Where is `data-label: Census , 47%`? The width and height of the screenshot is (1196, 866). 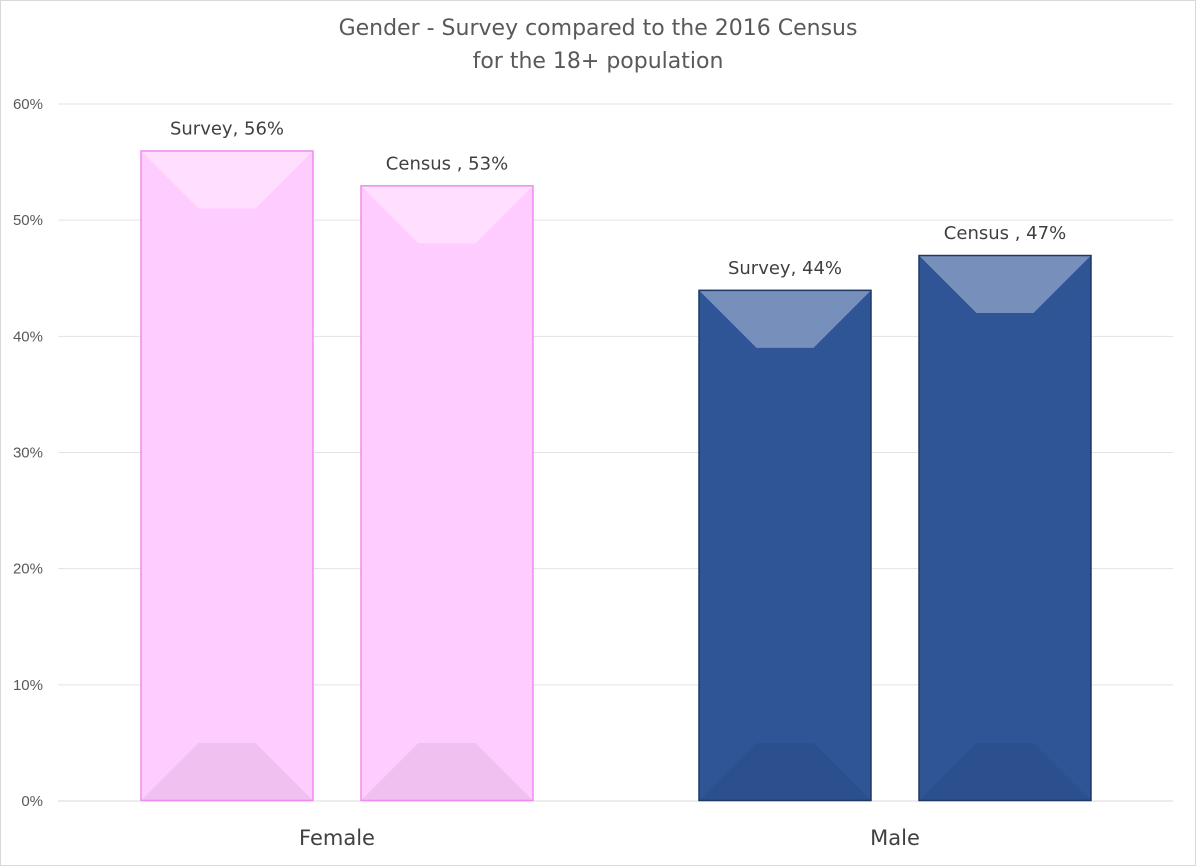
data-label: Census , 47% is located at coordinates (1005, 233).